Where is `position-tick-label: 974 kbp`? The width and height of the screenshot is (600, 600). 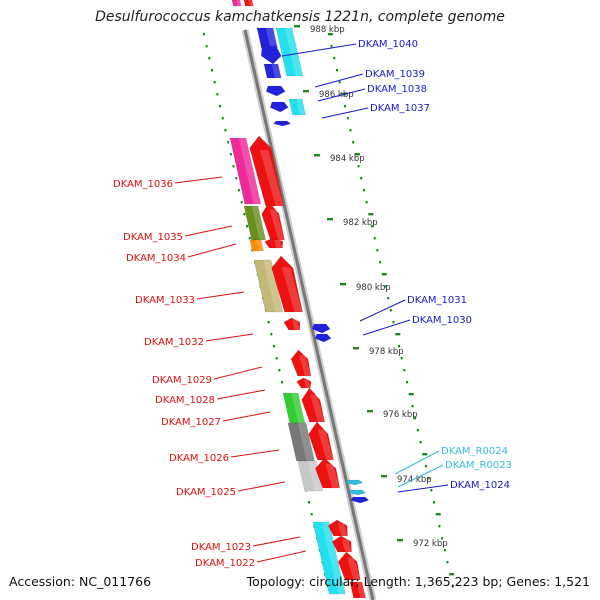
position-tick-label: 974 kbp is located at coordinates (414, 480).